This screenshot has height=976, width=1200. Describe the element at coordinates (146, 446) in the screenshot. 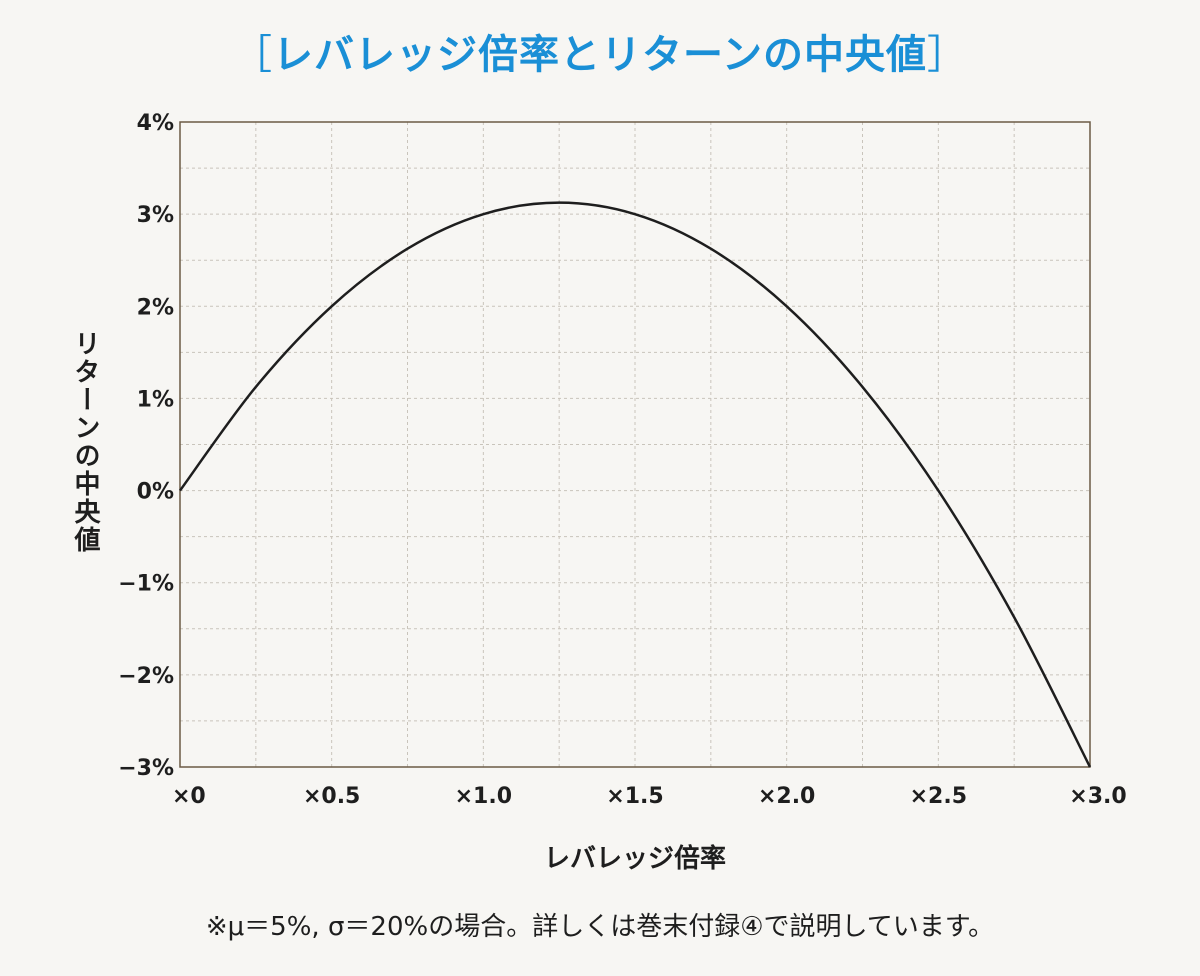

I see `y-tick-labels: 4% 3% 2% 1% 0% −1% −2% −3%` at that location.